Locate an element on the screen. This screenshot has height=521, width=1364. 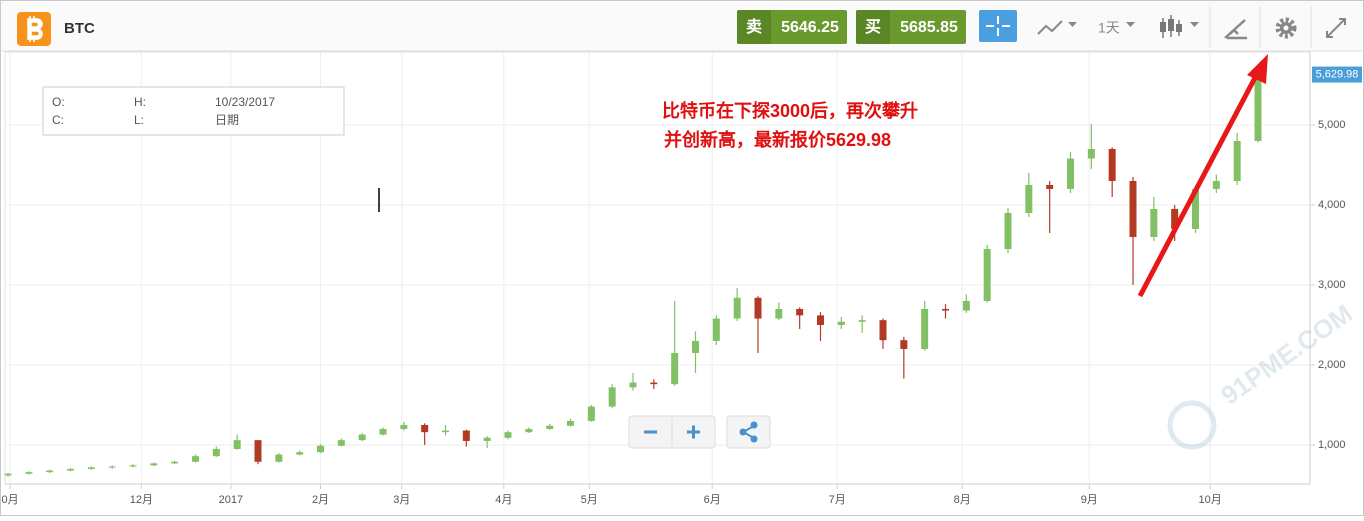
interval-button: 1天 is located at coordinates (1116, 28).